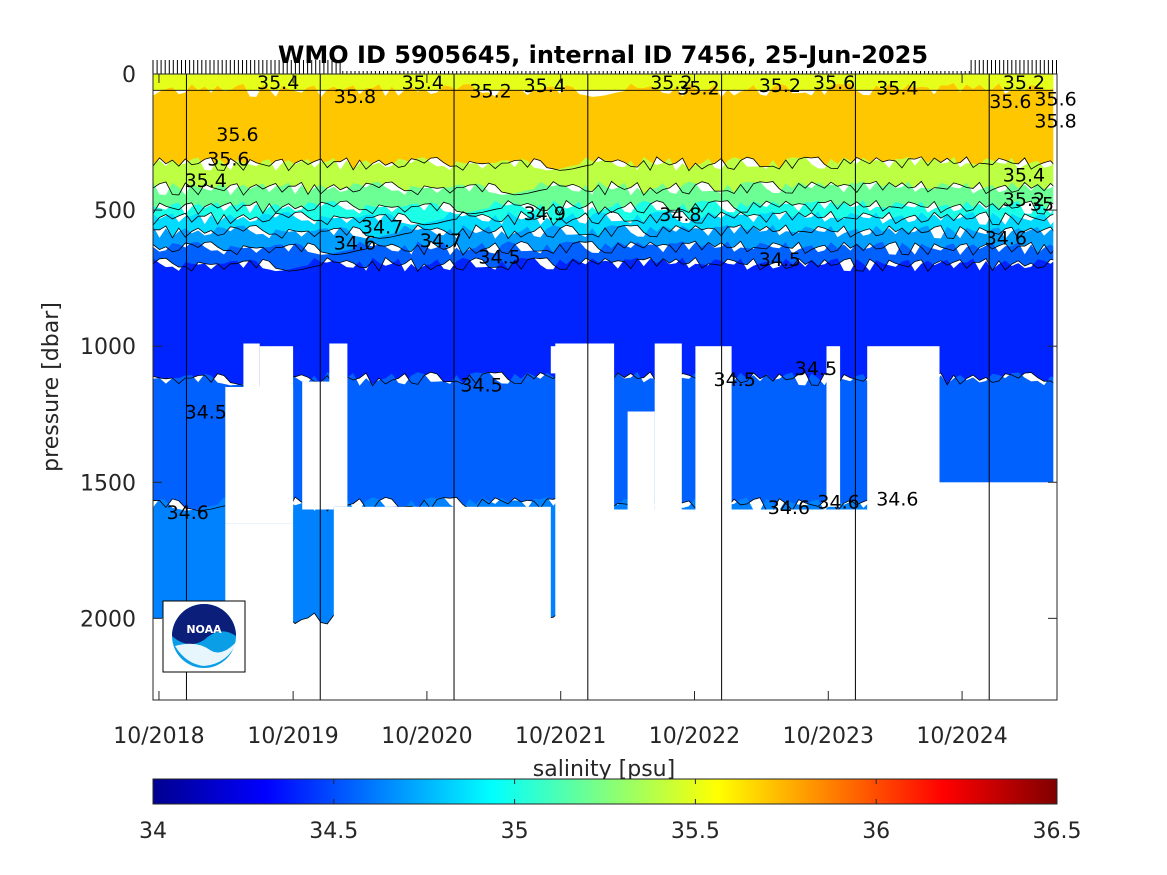 The width and height of the screenshot is (1167, 875). What do you see at coordinates (694, 736) in the screenshot?
I see `x-tick-label: 10/2022` at bounding box center [694, 736].